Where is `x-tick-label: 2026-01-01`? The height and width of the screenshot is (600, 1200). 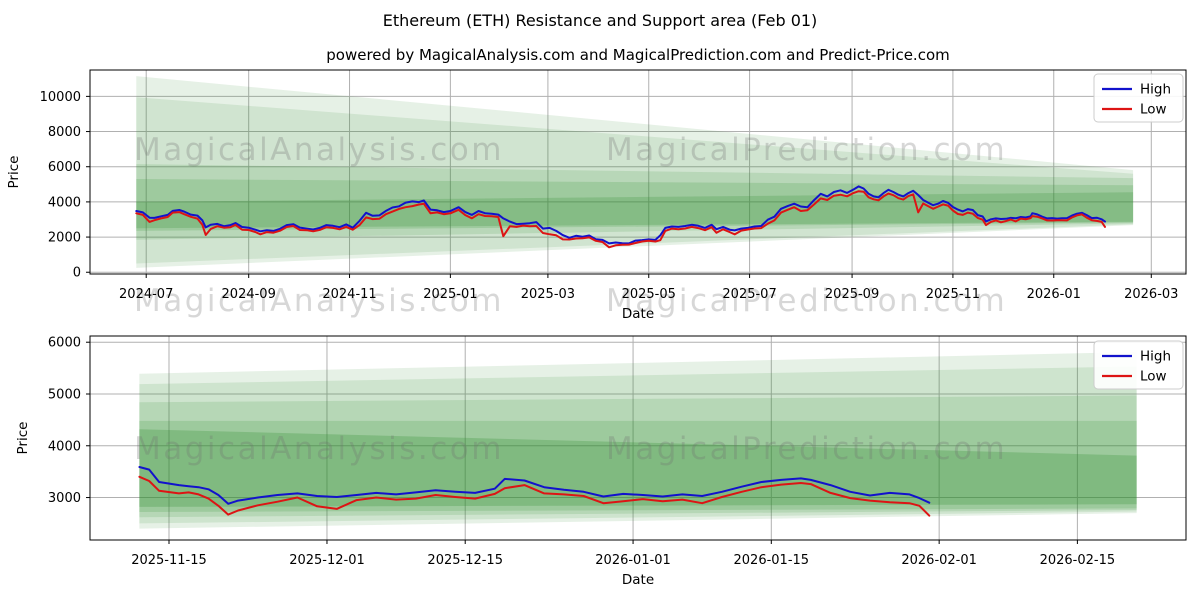
x-tick-label: 2026-01-01 is located at coordinates (633, 560).